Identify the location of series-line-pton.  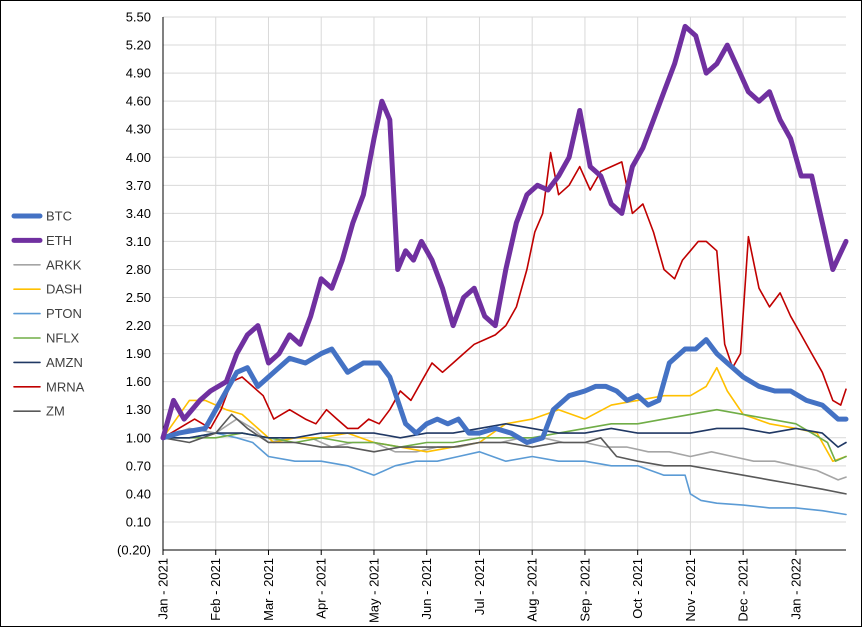
(504, 474).